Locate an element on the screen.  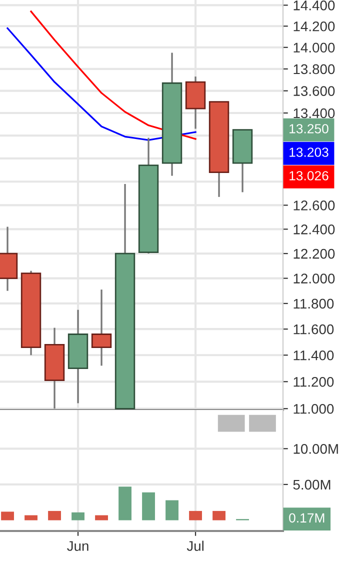
y-tick-label: 12.200 is located at coordinates (314, 253).